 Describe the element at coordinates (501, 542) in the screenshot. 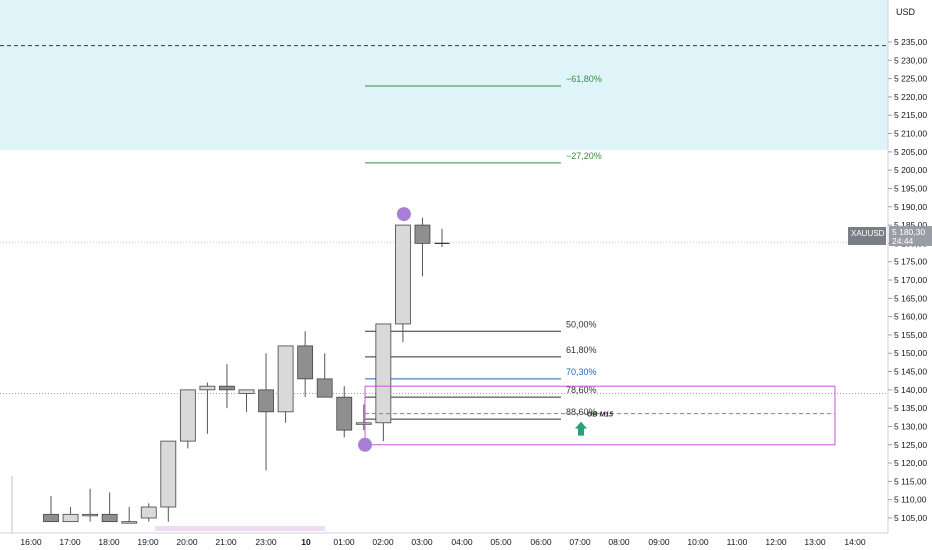

I see `x-tick-label: 05:00` at that location.